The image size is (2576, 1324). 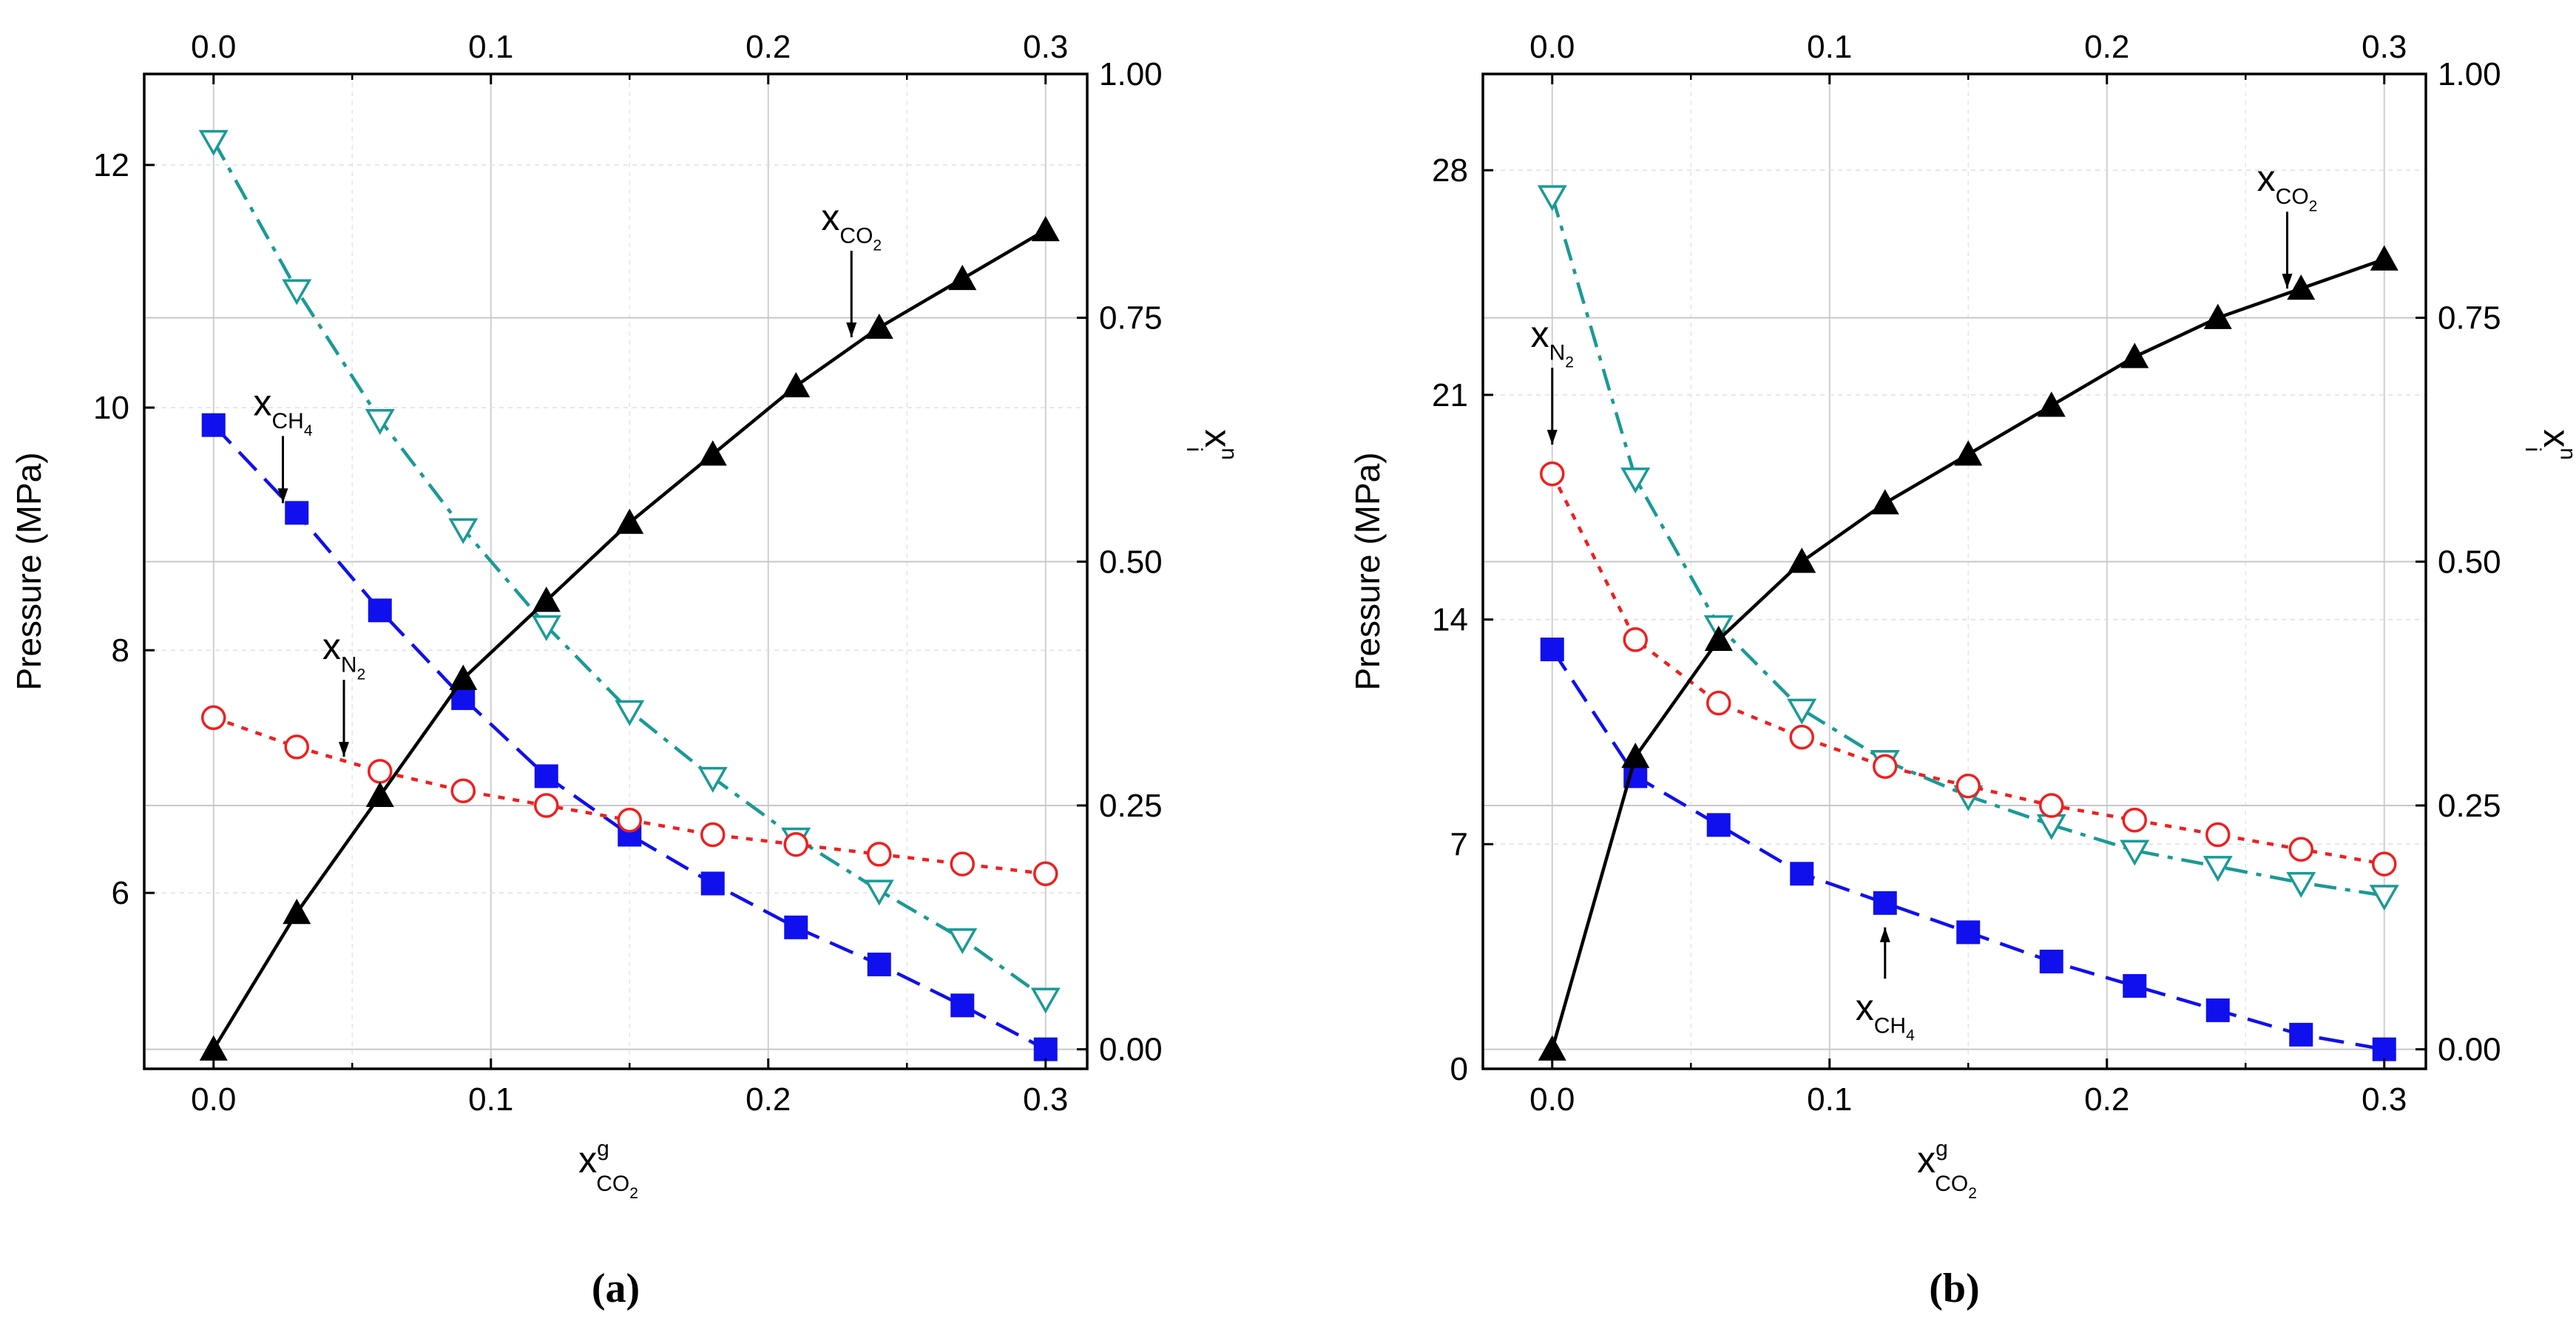 What do you see at coordinates (1450, 620) in the screenshot?
I see `y-tick-label: 14` at bounding box center [1450, 620].